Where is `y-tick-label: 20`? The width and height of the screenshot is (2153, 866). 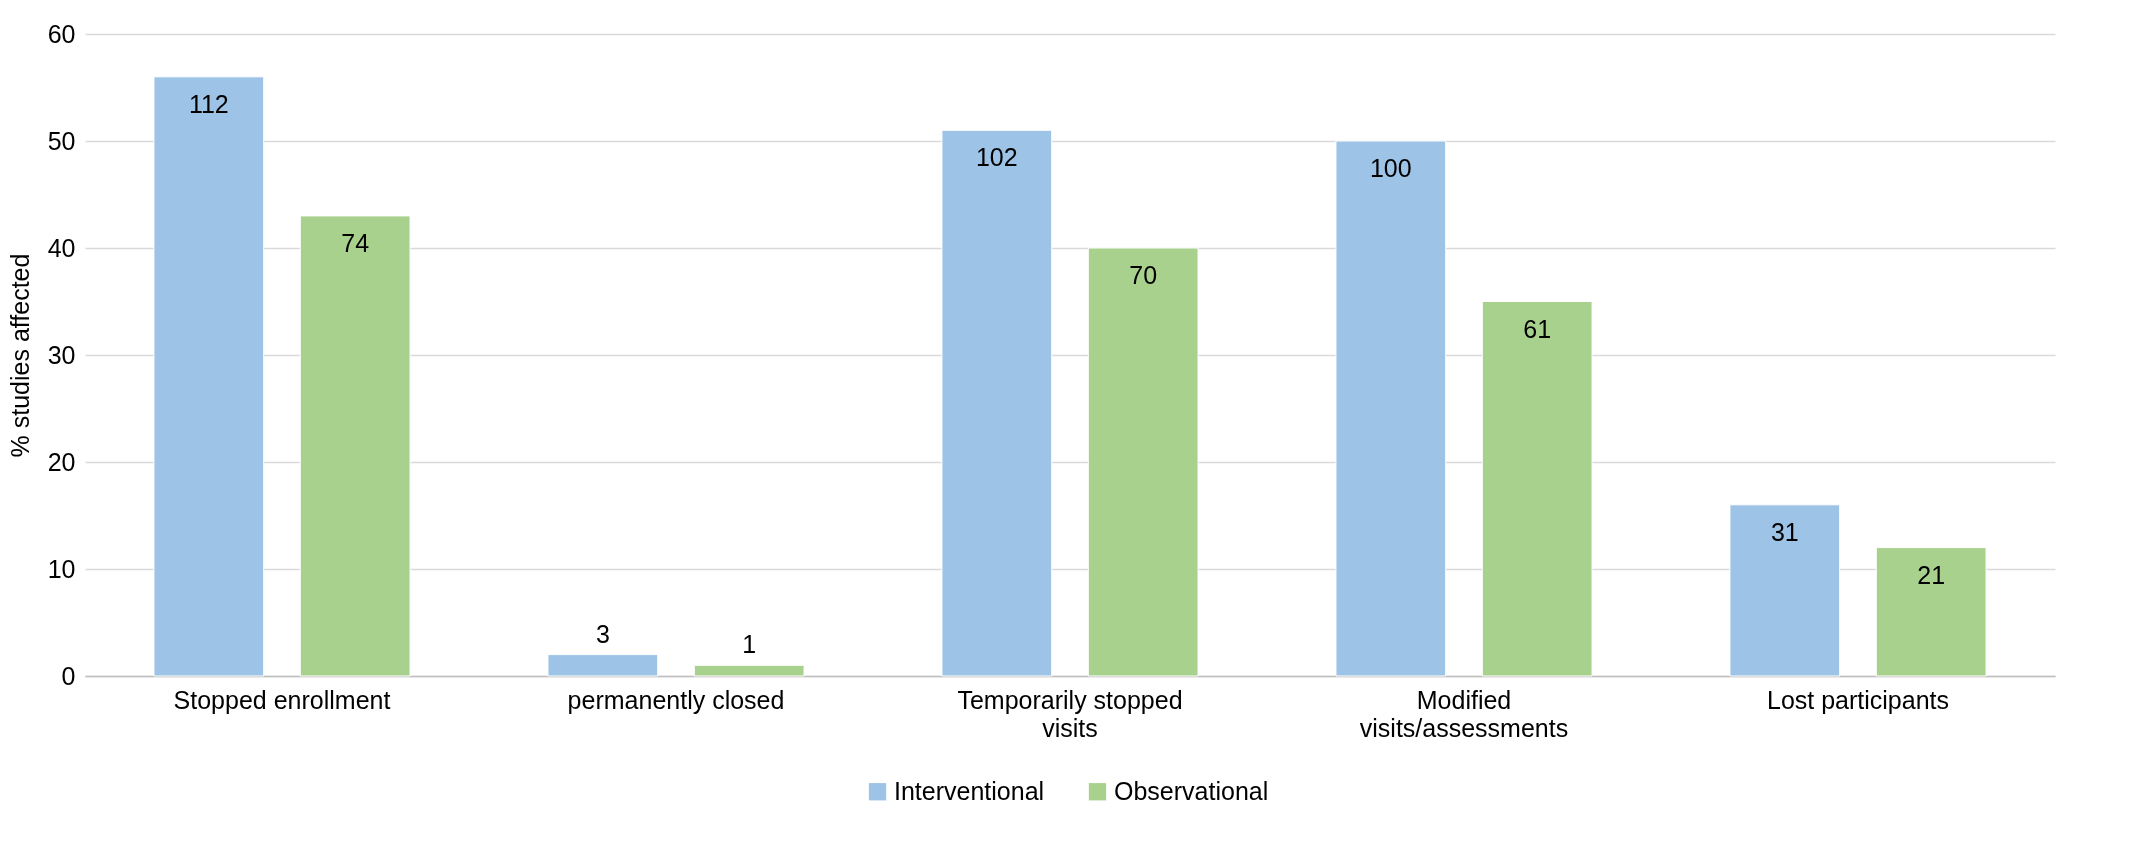 y-tick-label: 20 is located at coordinates (61, 461).